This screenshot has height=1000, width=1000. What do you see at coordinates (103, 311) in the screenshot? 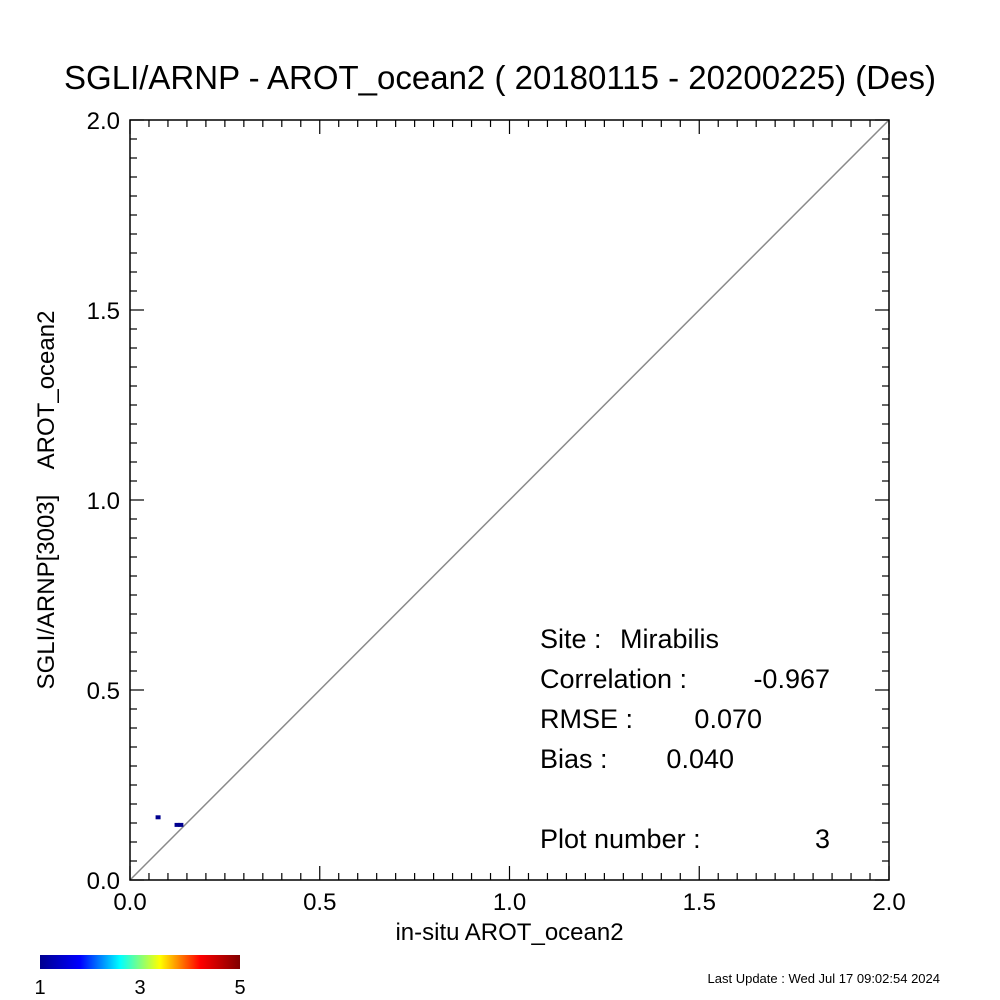
I see `y-tick-label: 1.5` at bounding box center [103, 311].